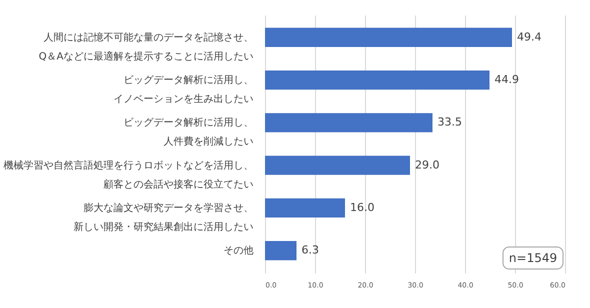  I want to click on data-label: 33.5, so click(450, 122).